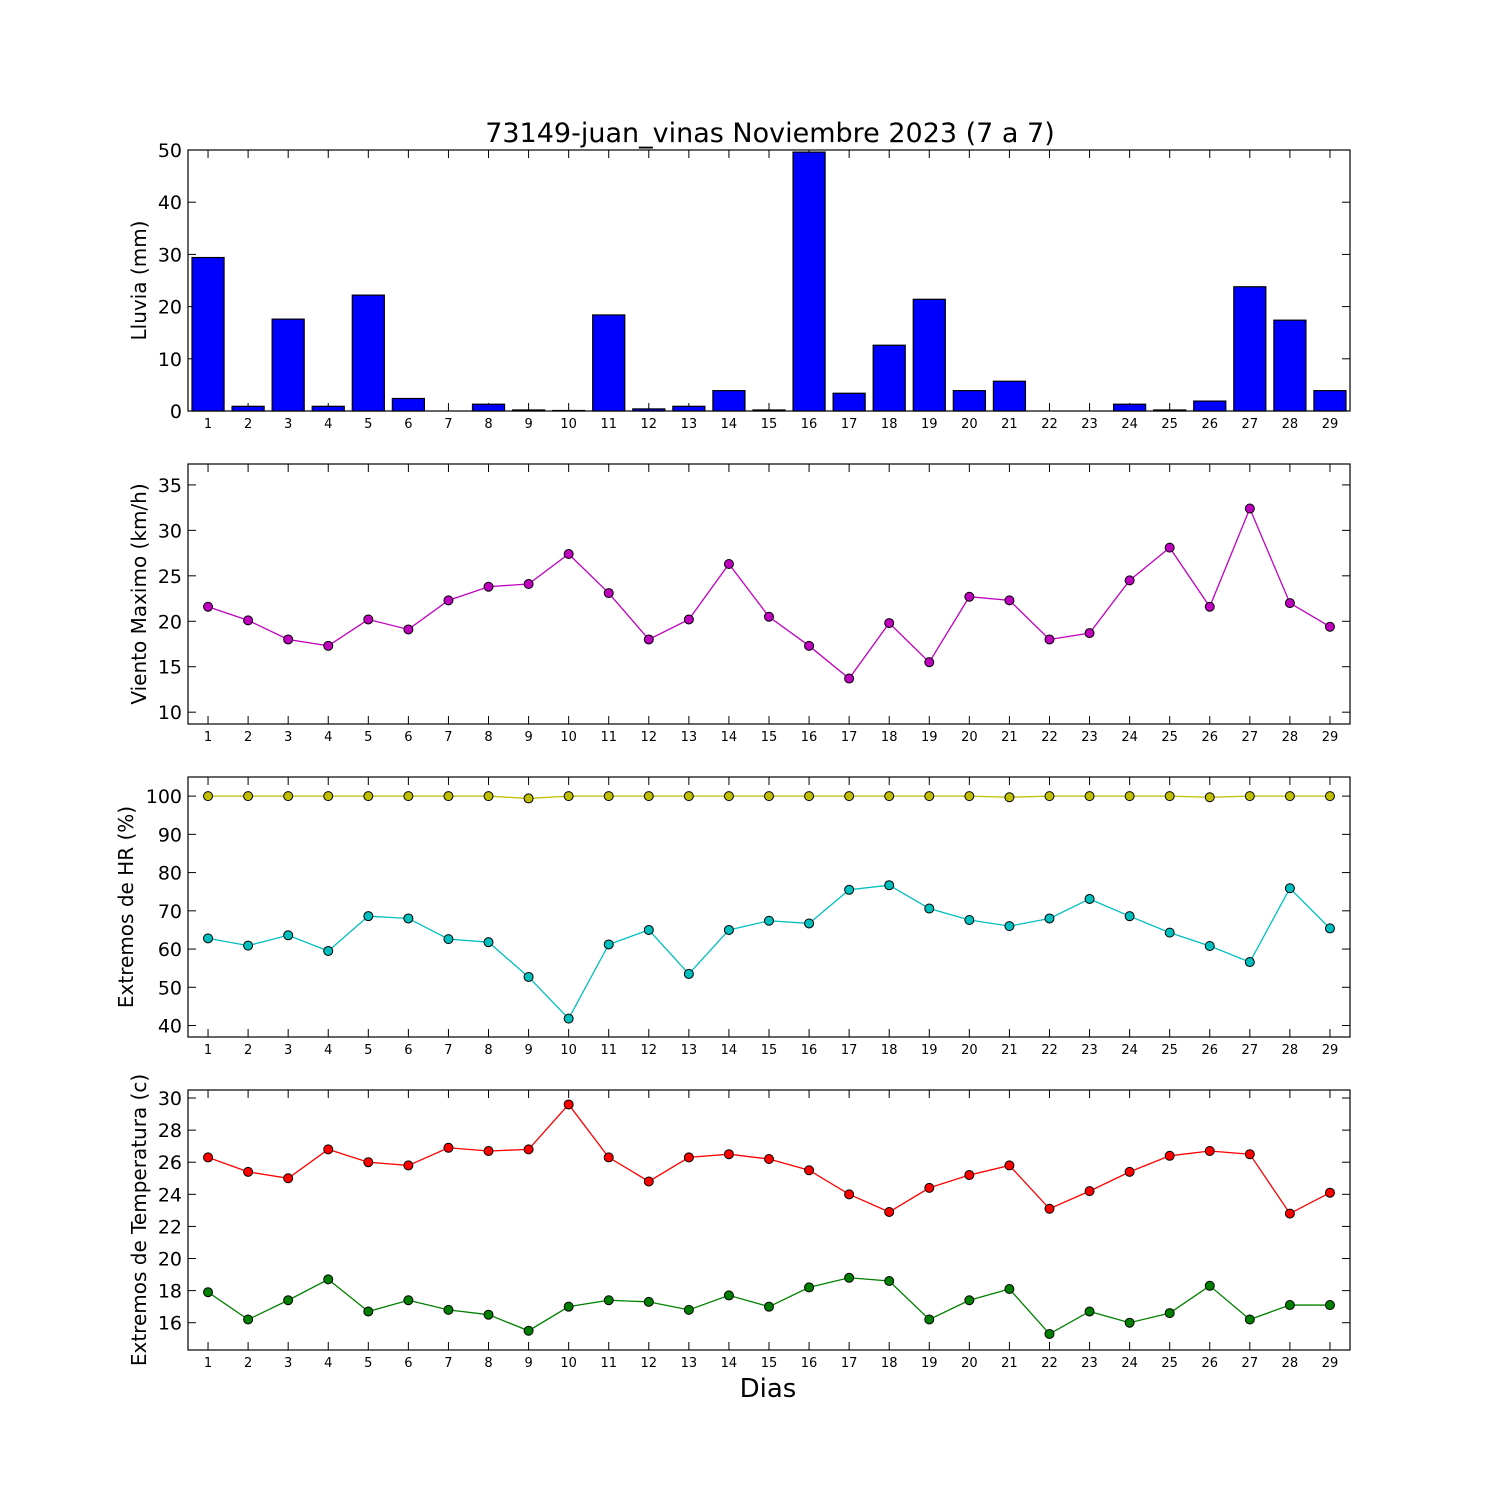  Describe the element at coordinates (969, 1363) in the screenshot. I see `x-tick-label: 20` at that location.